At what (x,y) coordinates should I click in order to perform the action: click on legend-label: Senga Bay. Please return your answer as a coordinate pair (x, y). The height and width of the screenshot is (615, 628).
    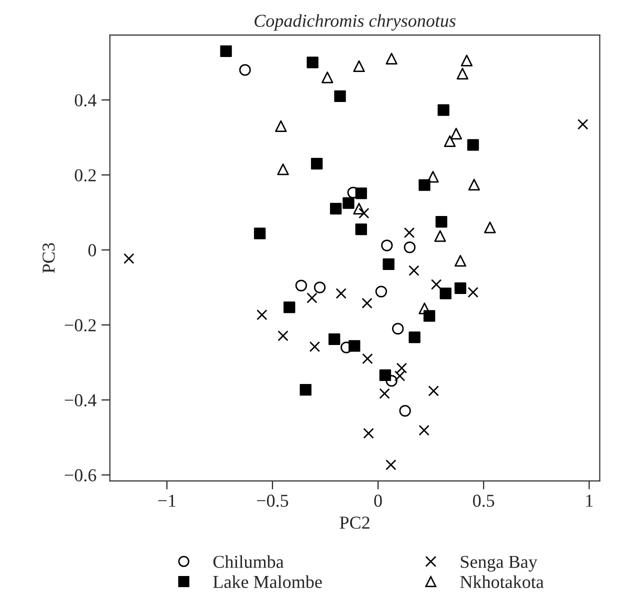
    Looking at the image, I should click on (499, 564).